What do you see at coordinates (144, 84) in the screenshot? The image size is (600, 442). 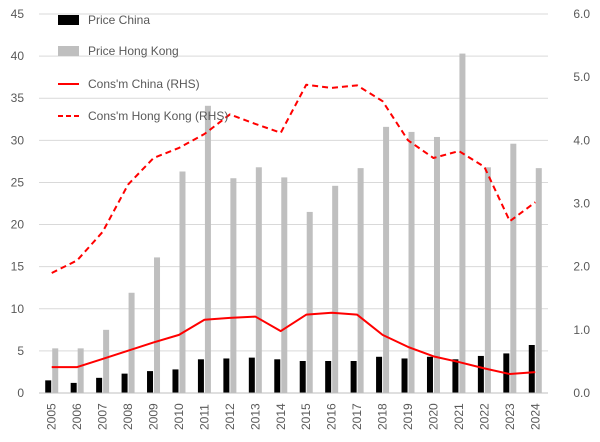 I see `legend-label: Cons'm China (RHS)` at bounding box center [144, 84].